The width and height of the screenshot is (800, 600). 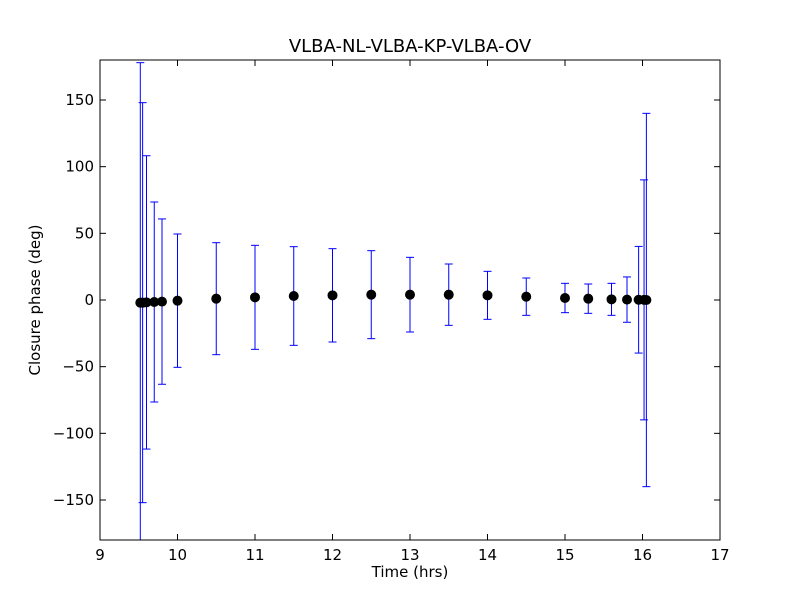 I want to click on chart-title: VLBA-NL-VLBA-KP-VLBA-OV, so click(x=410, y=46).